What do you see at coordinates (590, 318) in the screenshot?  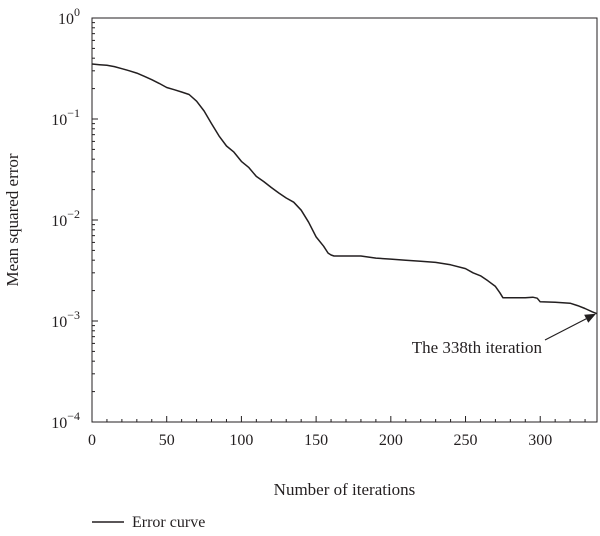 I see `annotation-arrow-head` at bounding box center [590, 318].